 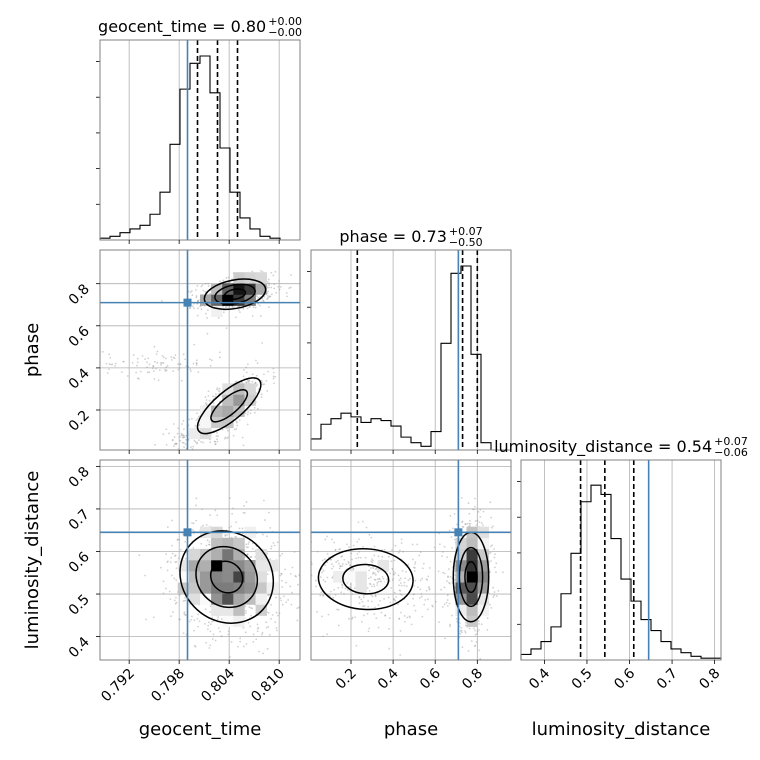 I want to click on contour-line, so click(x=229, y=406).